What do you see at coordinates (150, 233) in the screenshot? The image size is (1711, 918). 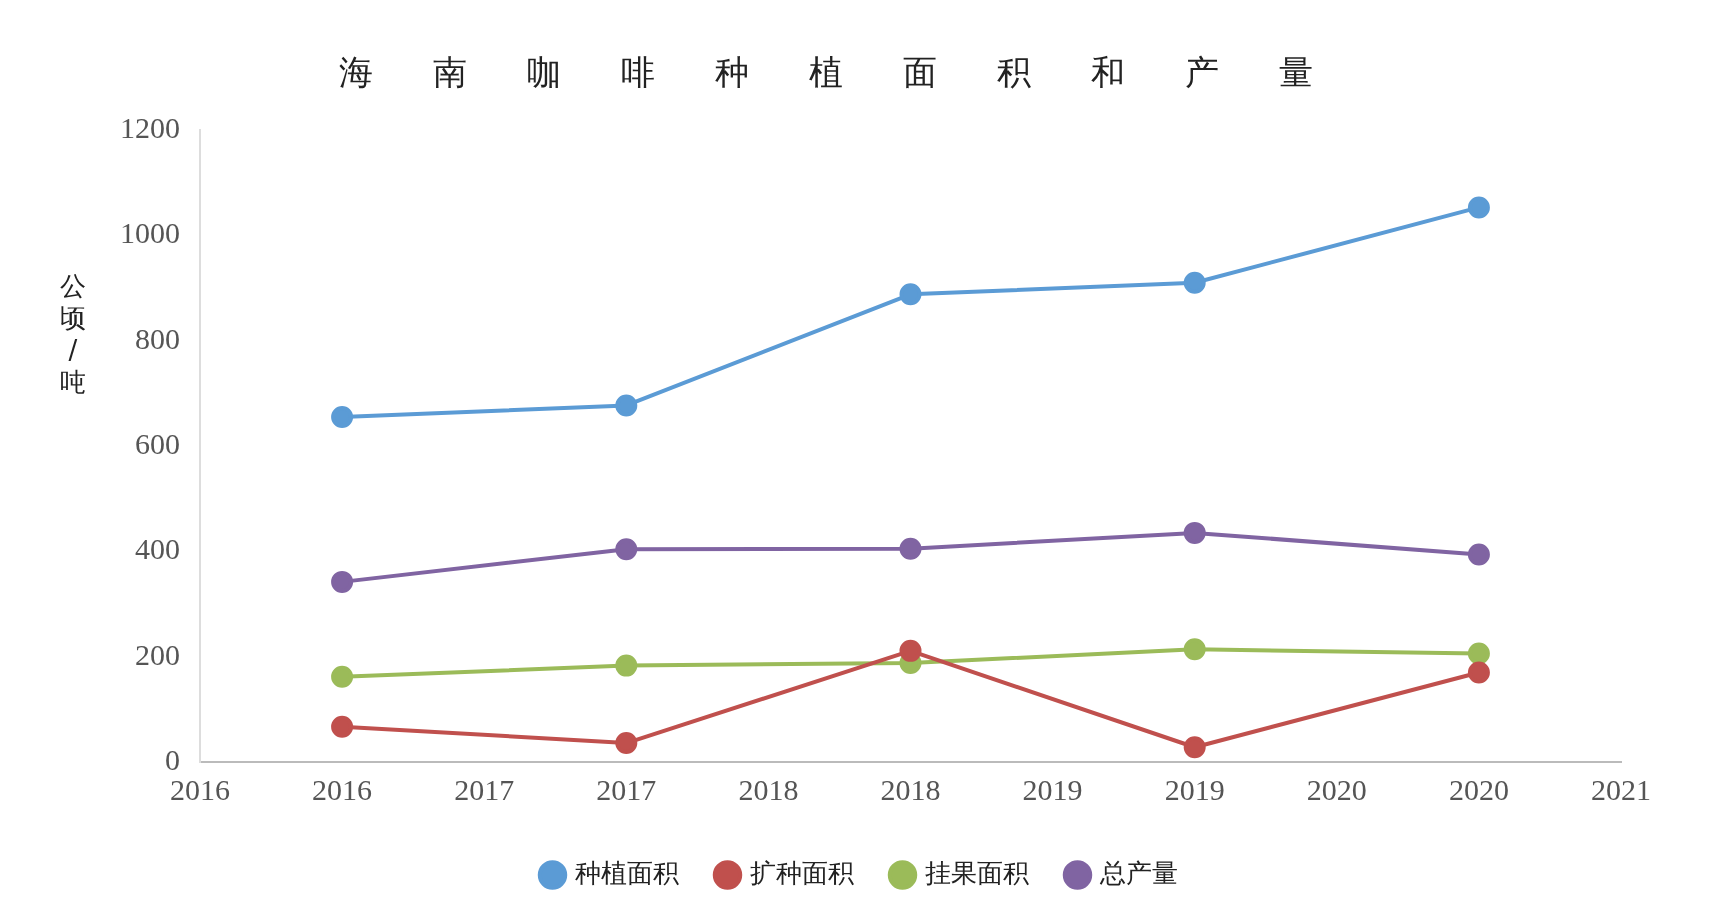 I see `y-tick-label: 1000` at bounding box center [150, 233].